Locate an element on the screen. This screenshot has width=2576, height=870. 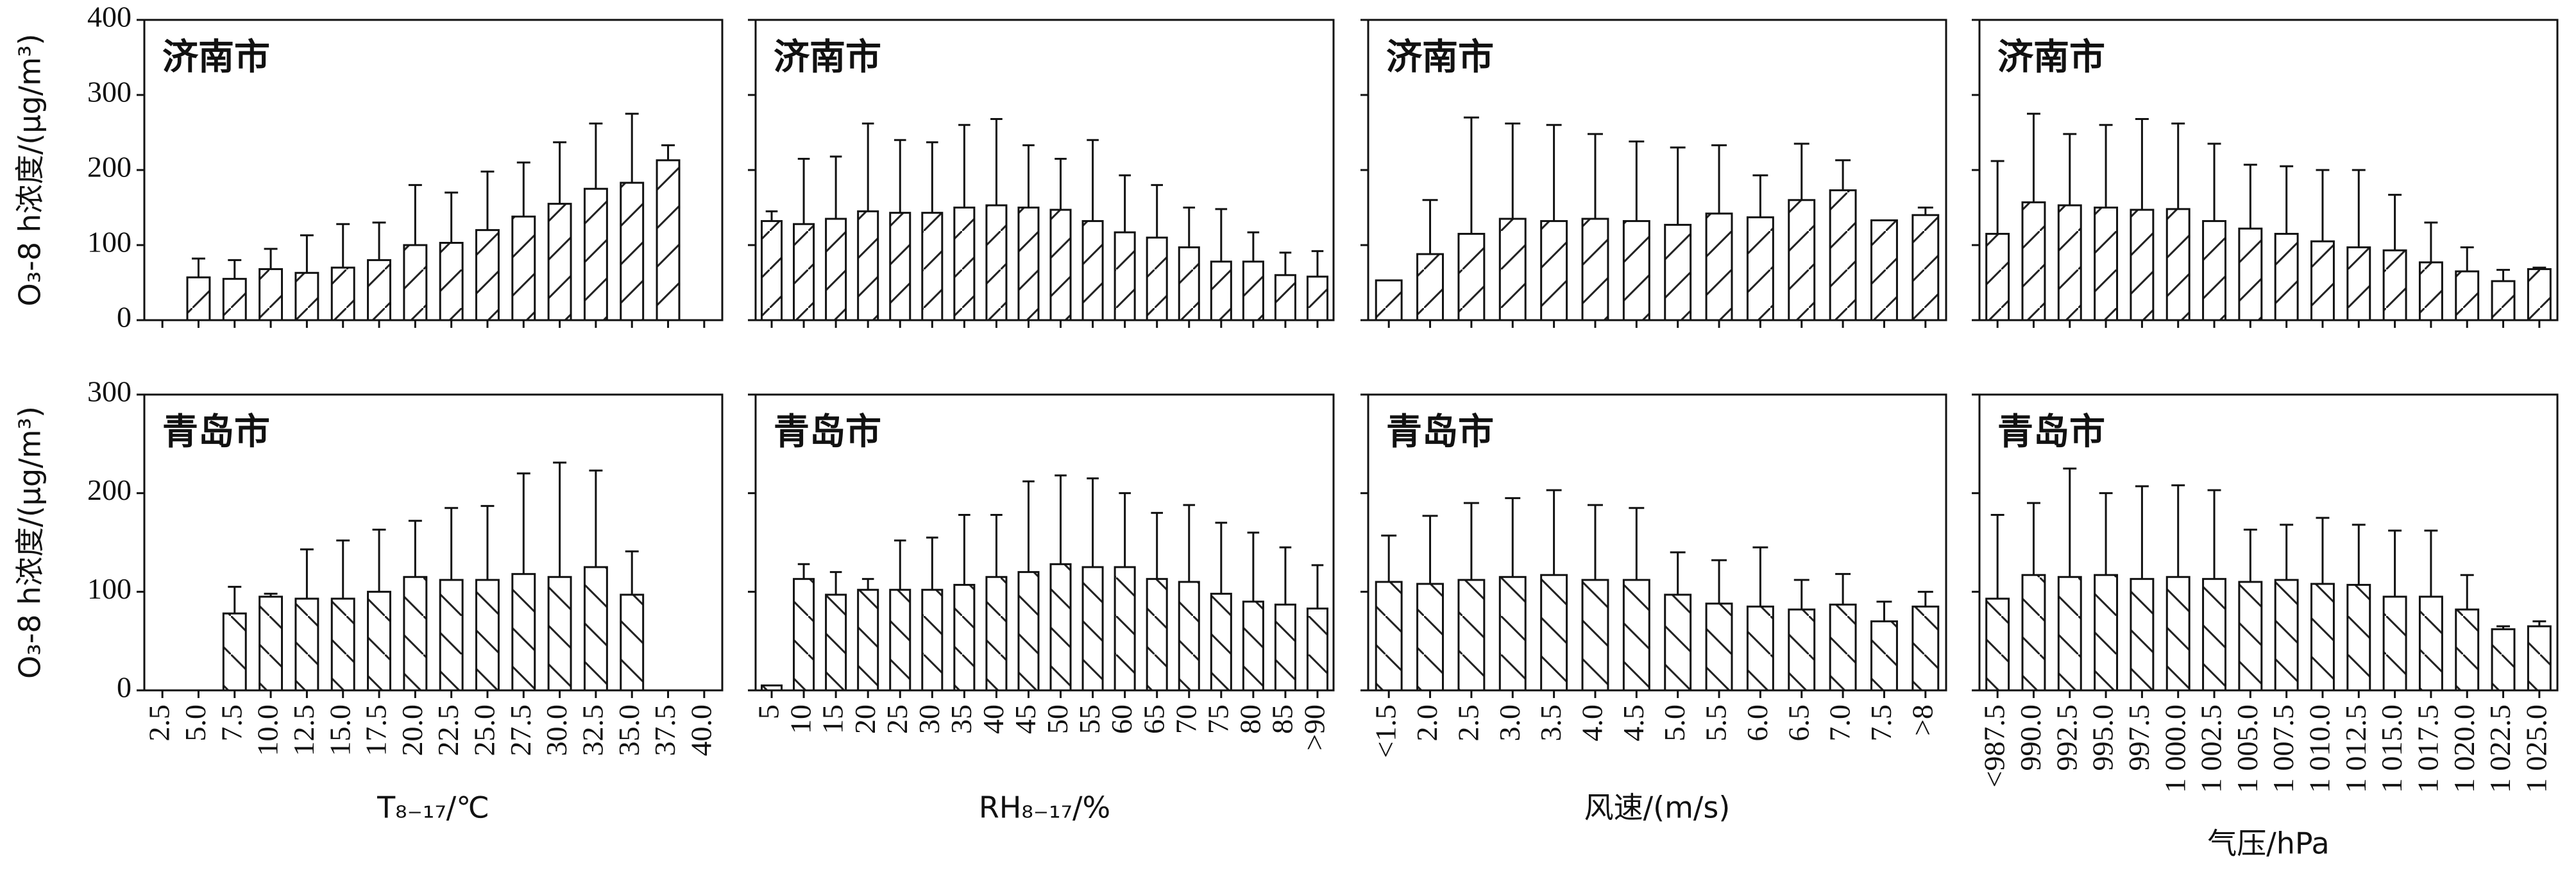
x-tick-label: 995.0 is located at coordinates (2103, 738).